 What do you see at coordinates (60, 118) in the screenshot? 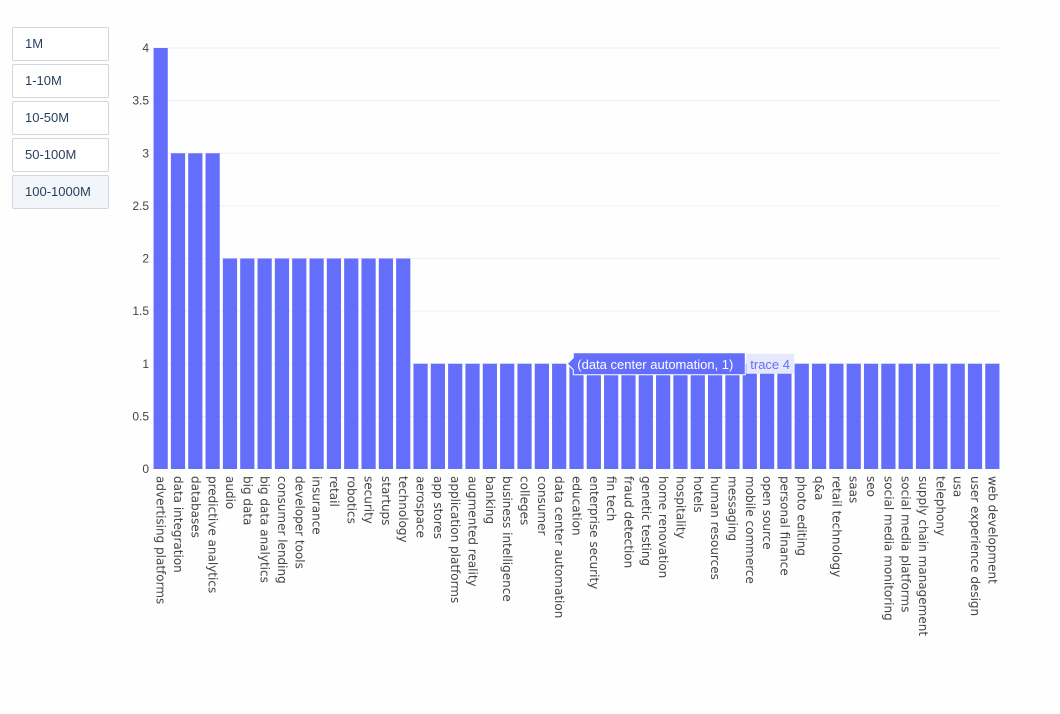
I see `range-button-10-50m: 10-50M` at bounding box center [60, 118].